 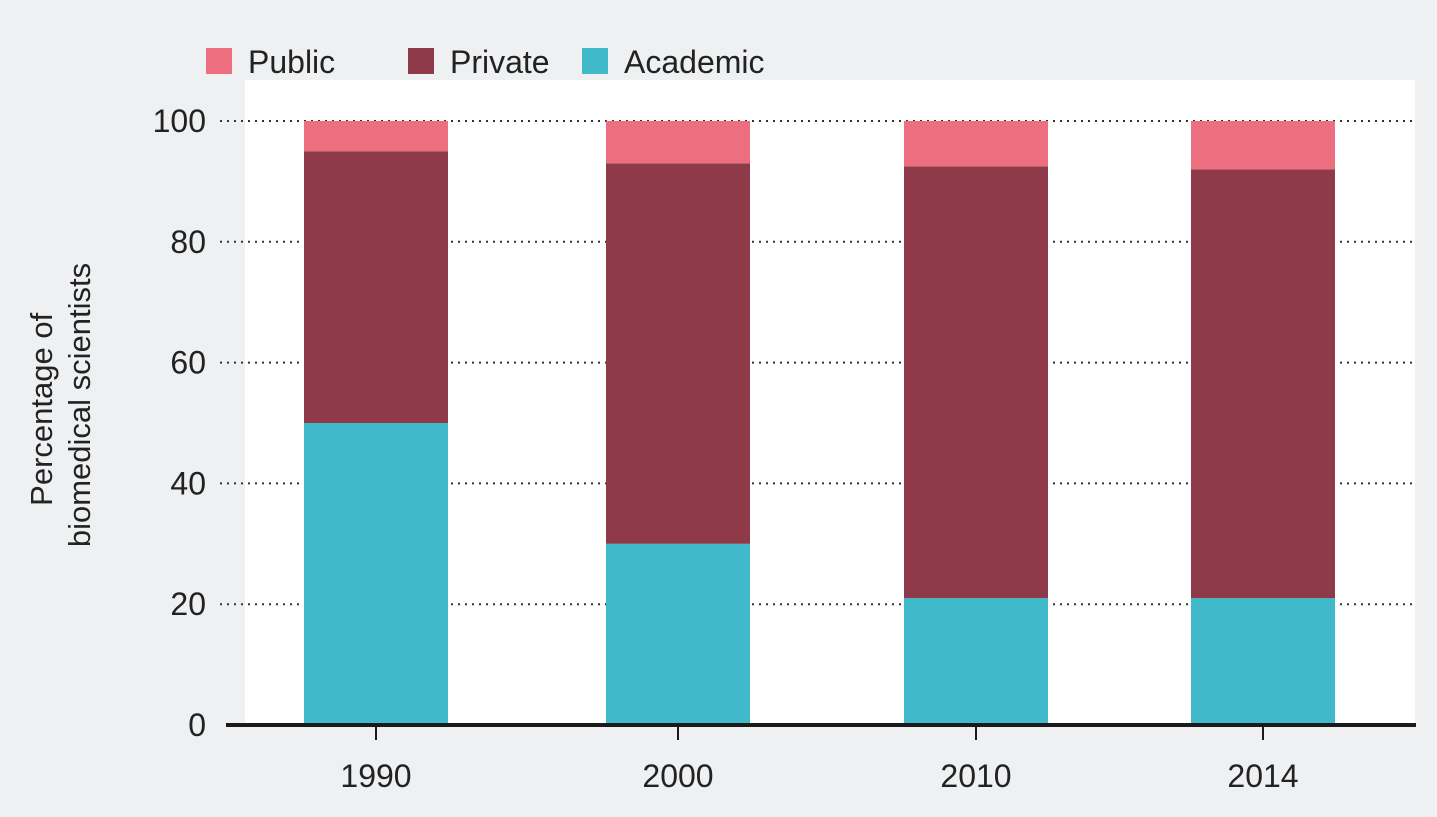 What do you see at coordinates (421, 61) in the screenshot?
I see `legend-swatch-private` at bounding box center [421, 61].